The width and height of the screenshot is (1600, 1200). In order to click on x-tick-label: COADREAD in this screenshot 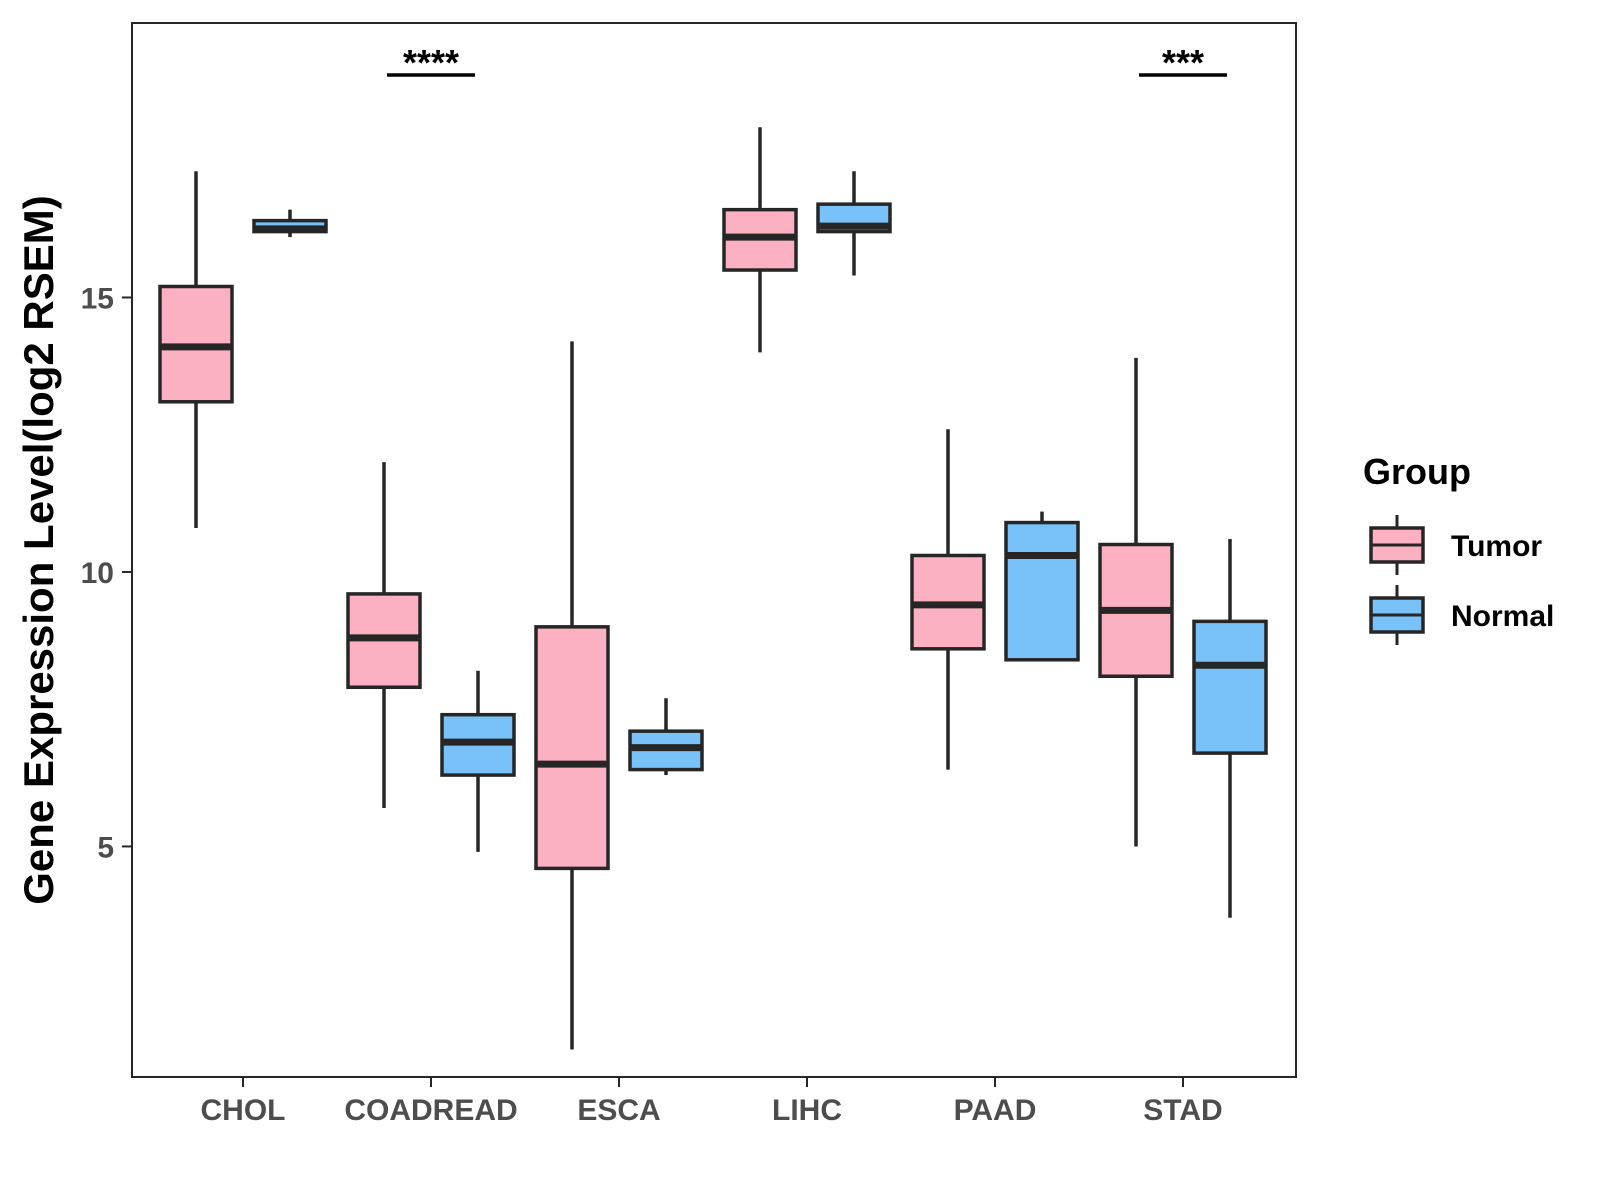, I will do `click(430, 1110)`.